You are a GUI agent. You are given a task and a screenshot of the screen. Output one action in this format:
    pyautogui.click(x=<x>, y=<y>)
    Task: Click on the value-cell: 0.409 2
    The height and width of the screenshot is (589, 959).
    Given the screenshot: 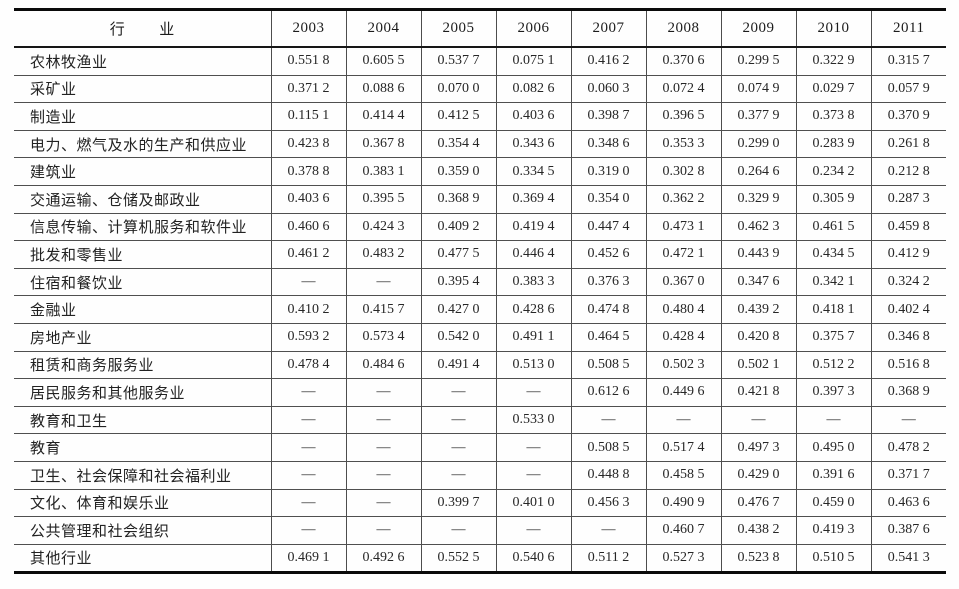 What is the action you would take?
    pyautogui.click(x=458, y=226)
    